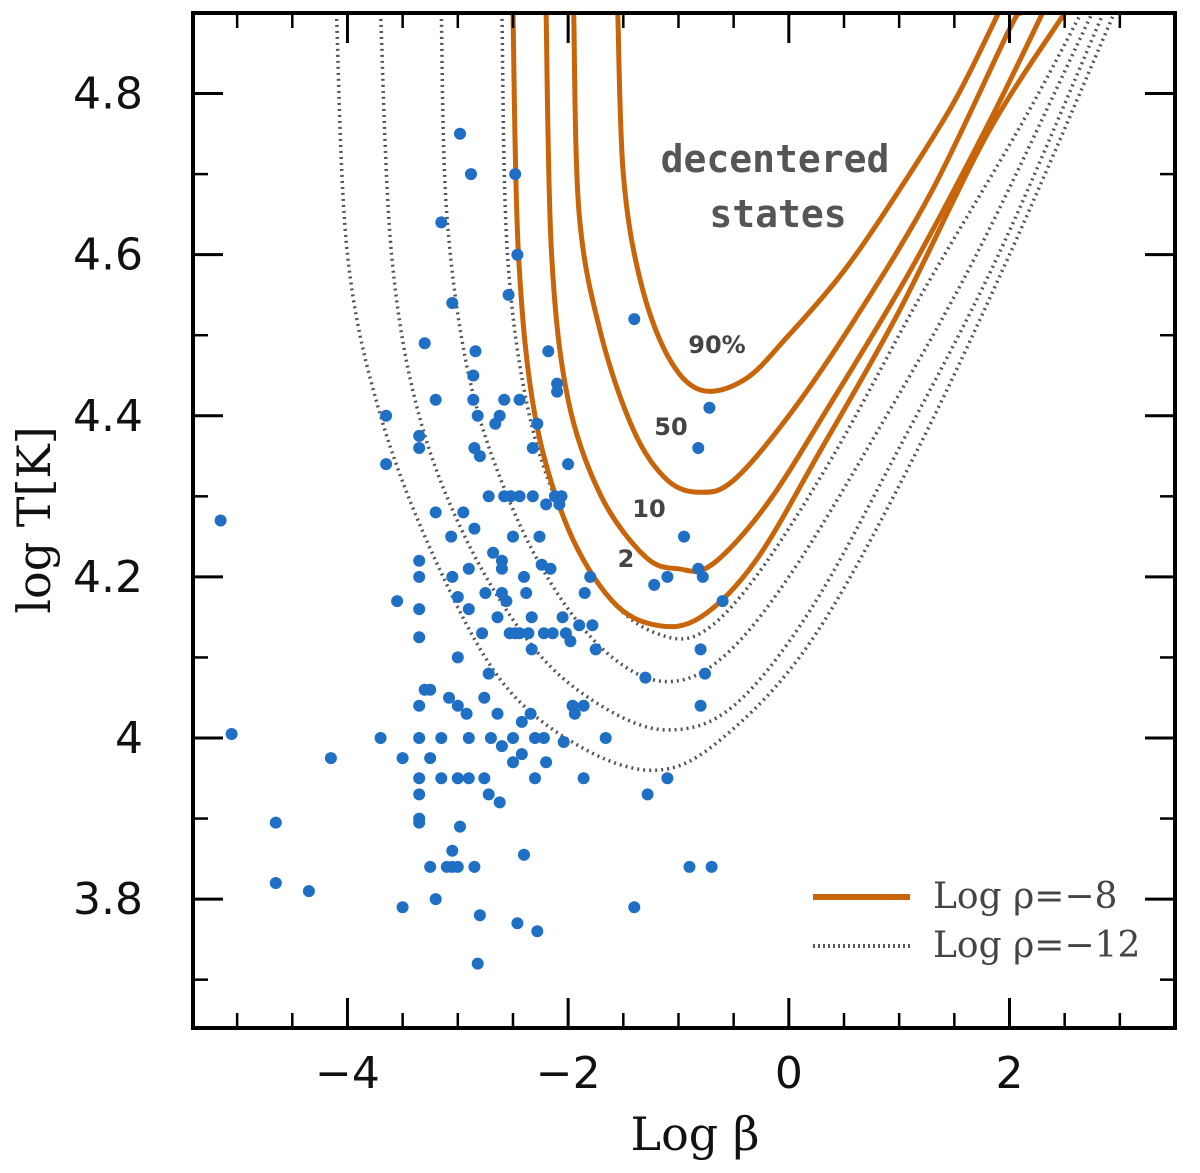 This screenshot has width=1200, height=1173. What do you see at coordinates (34, 519) in the screenshot?
I see `y-axis-title: log T[K]` at bounding box center [34, 519].